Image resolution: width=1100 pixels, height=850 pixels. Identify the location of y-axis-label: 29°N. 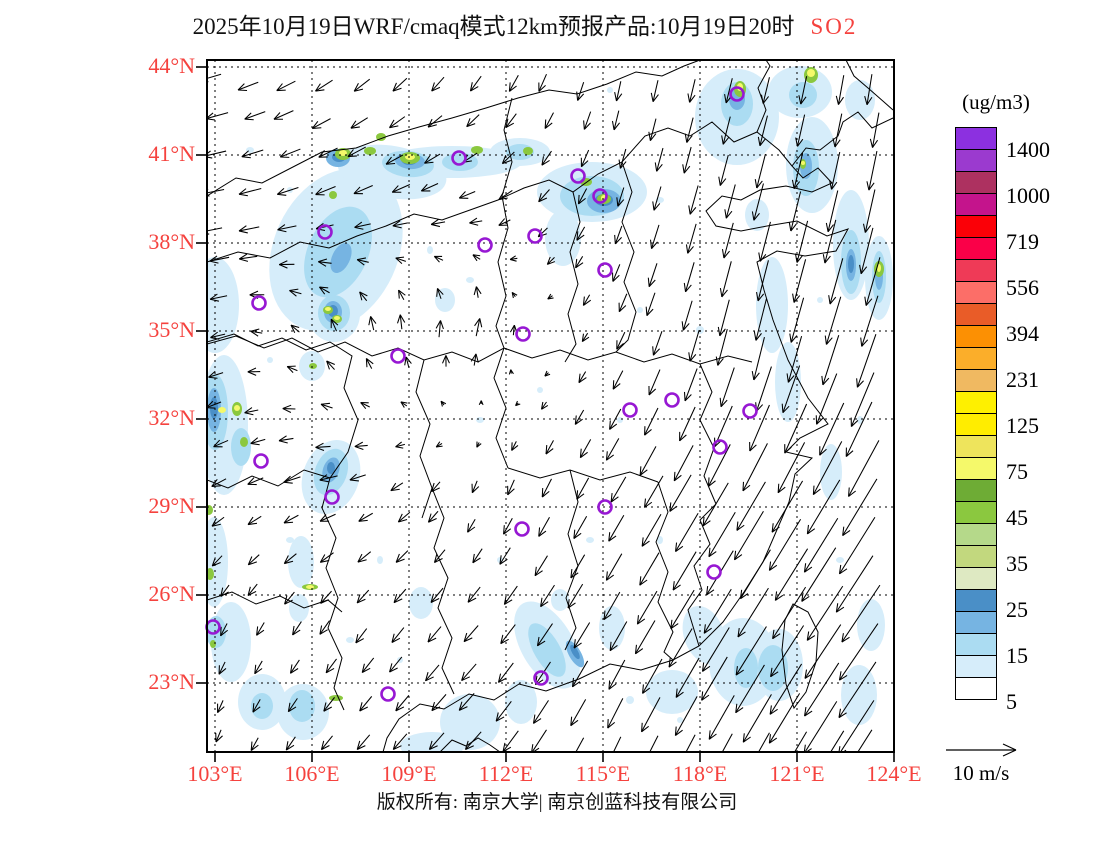
(171, 505).